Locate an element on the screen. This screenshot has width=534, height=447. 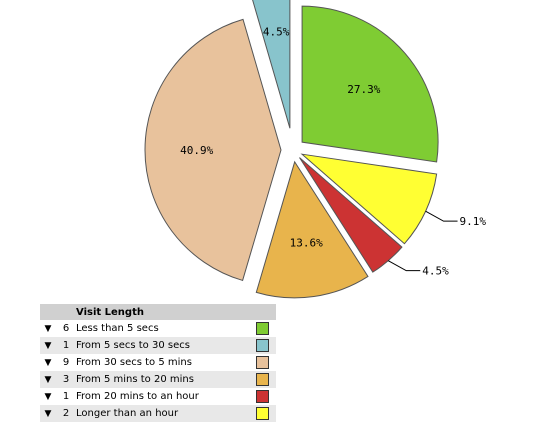
legend-row-longer-than-hour: ▼ 2 Longer than an hour is located at coordinates (158, 413).